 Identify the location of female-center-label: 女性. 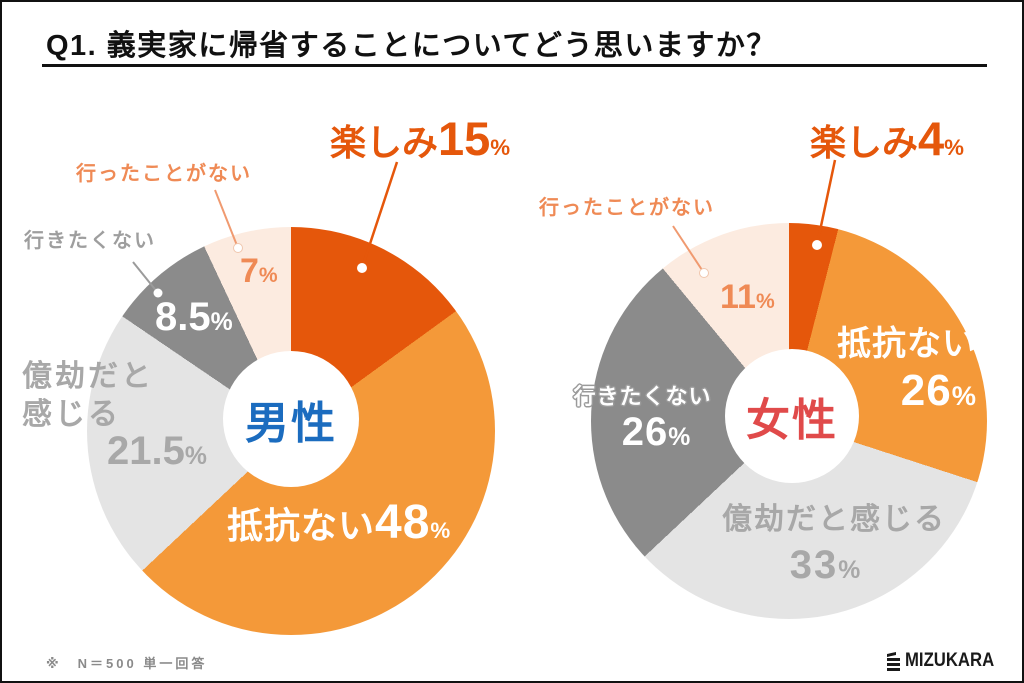
(792, 420).